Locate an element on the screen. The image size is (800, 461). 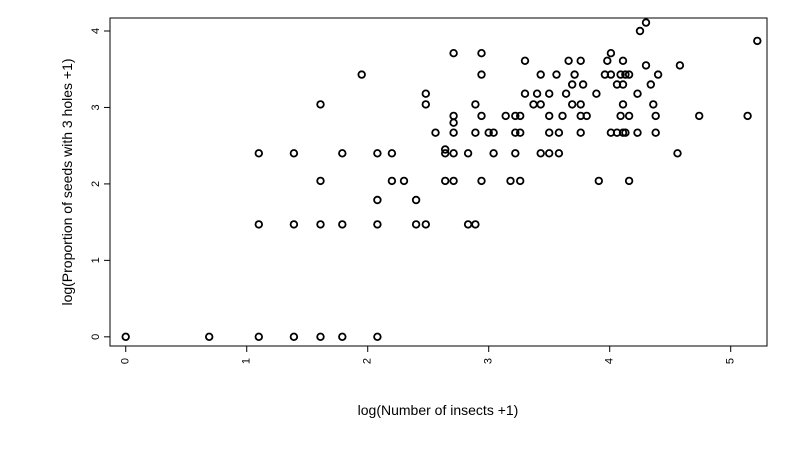
x-axis-label: log(Number of insects +1) is located at coordinates (438, 410).